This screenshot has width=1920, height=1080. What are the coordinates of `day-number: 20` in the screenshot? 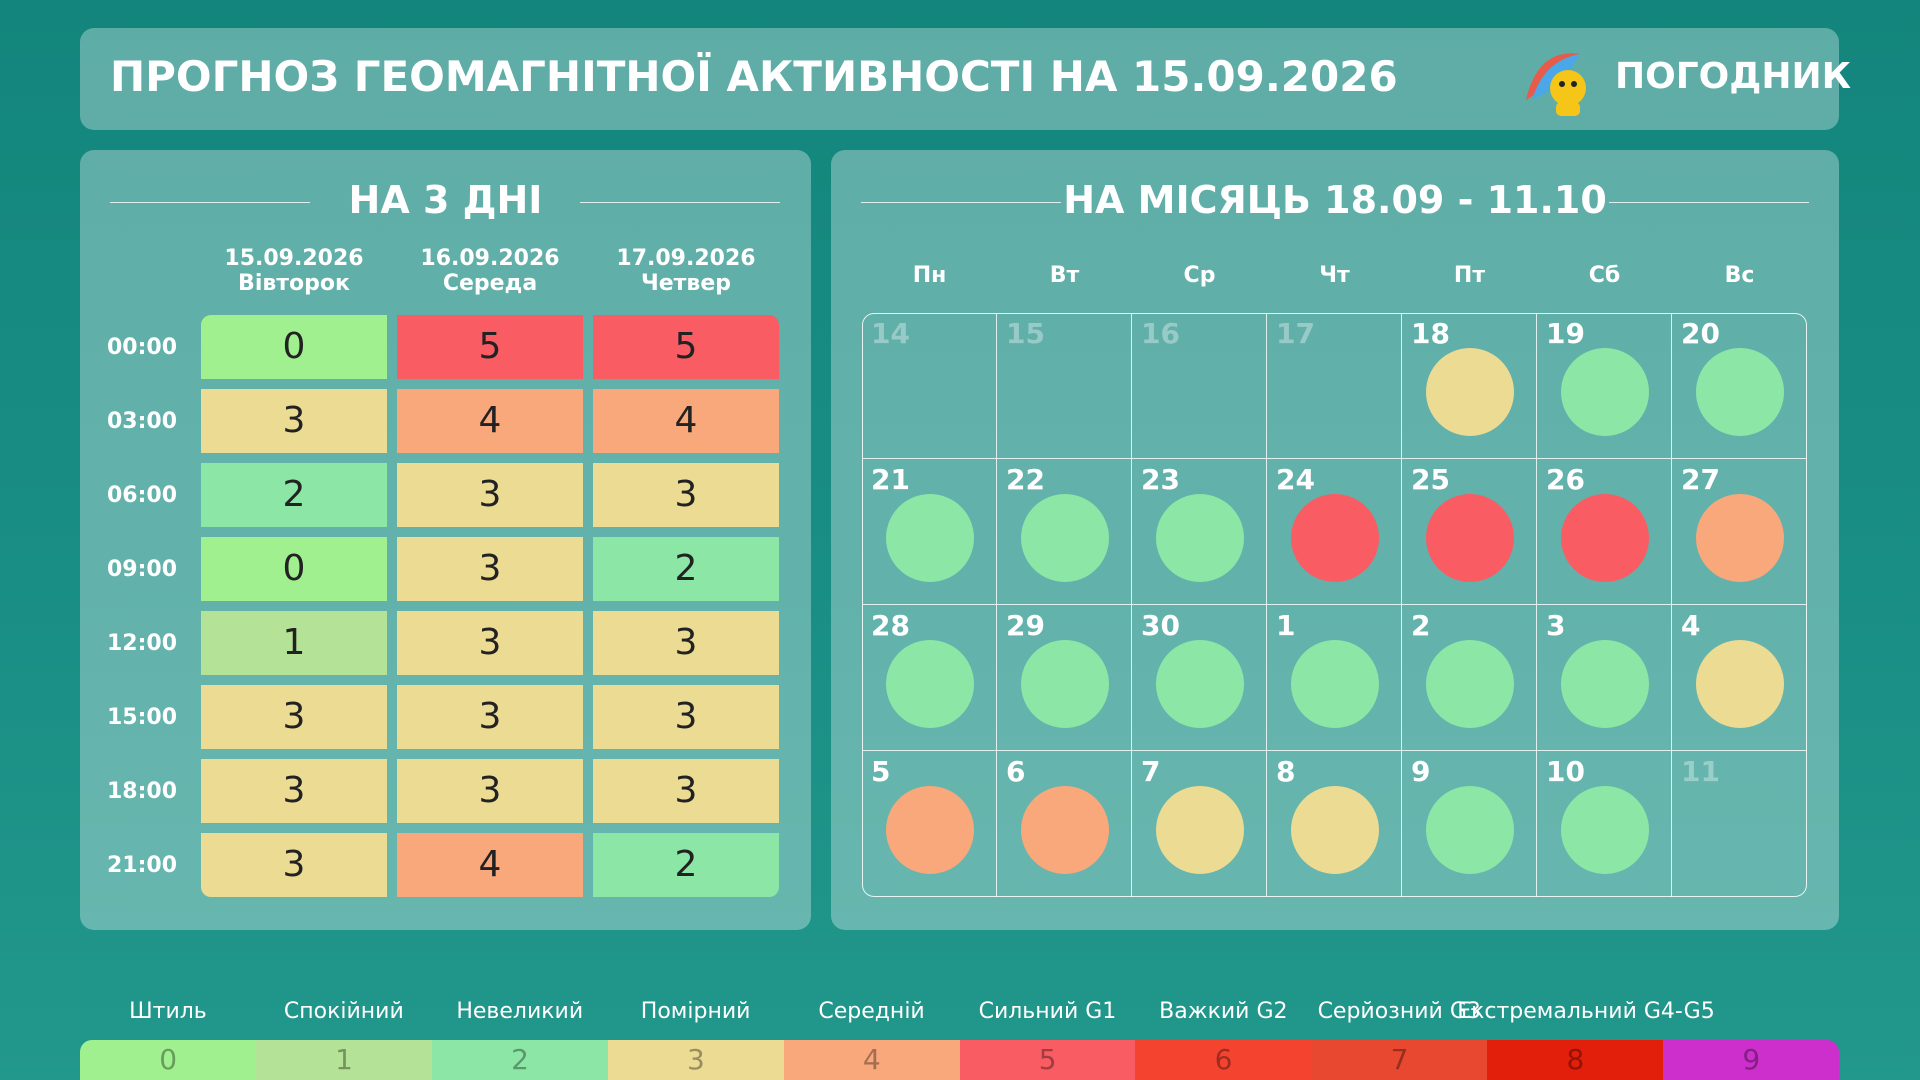 It's located at (1700, 333).